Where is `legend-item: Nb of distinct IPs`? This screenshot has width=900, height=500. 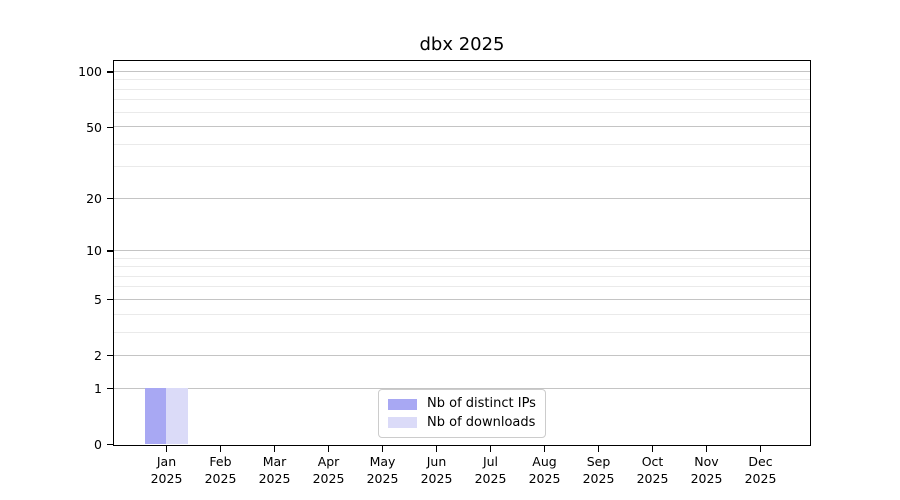
legend-item: Nb of distinct IPs is located at coordinates (462, 404).